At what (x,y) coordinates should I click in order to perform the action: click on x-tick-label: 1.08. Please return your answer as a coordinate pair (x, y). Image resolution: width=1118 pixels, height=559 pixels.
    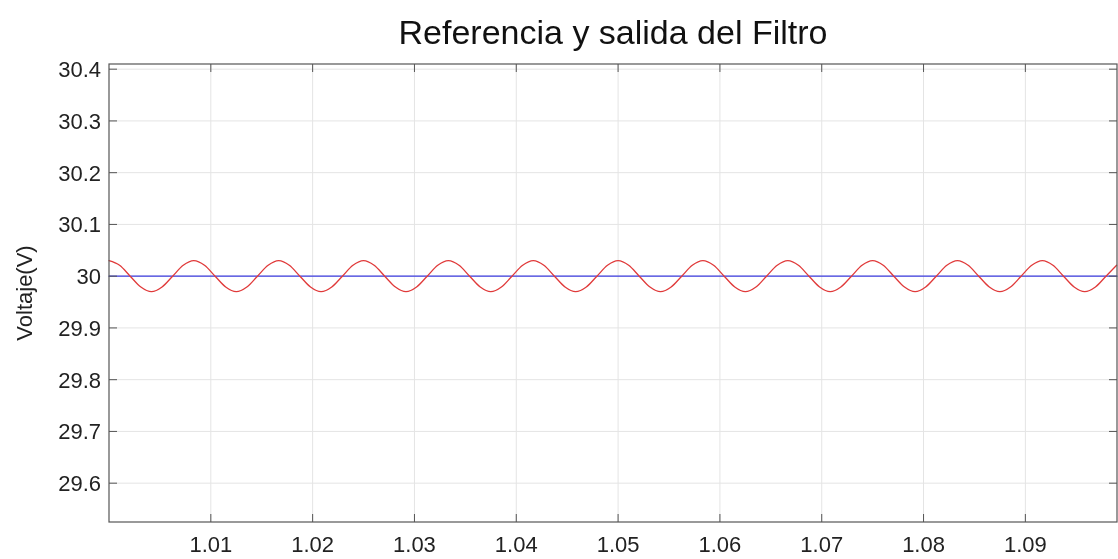
    Looking at the image, I should click on (923, 544).